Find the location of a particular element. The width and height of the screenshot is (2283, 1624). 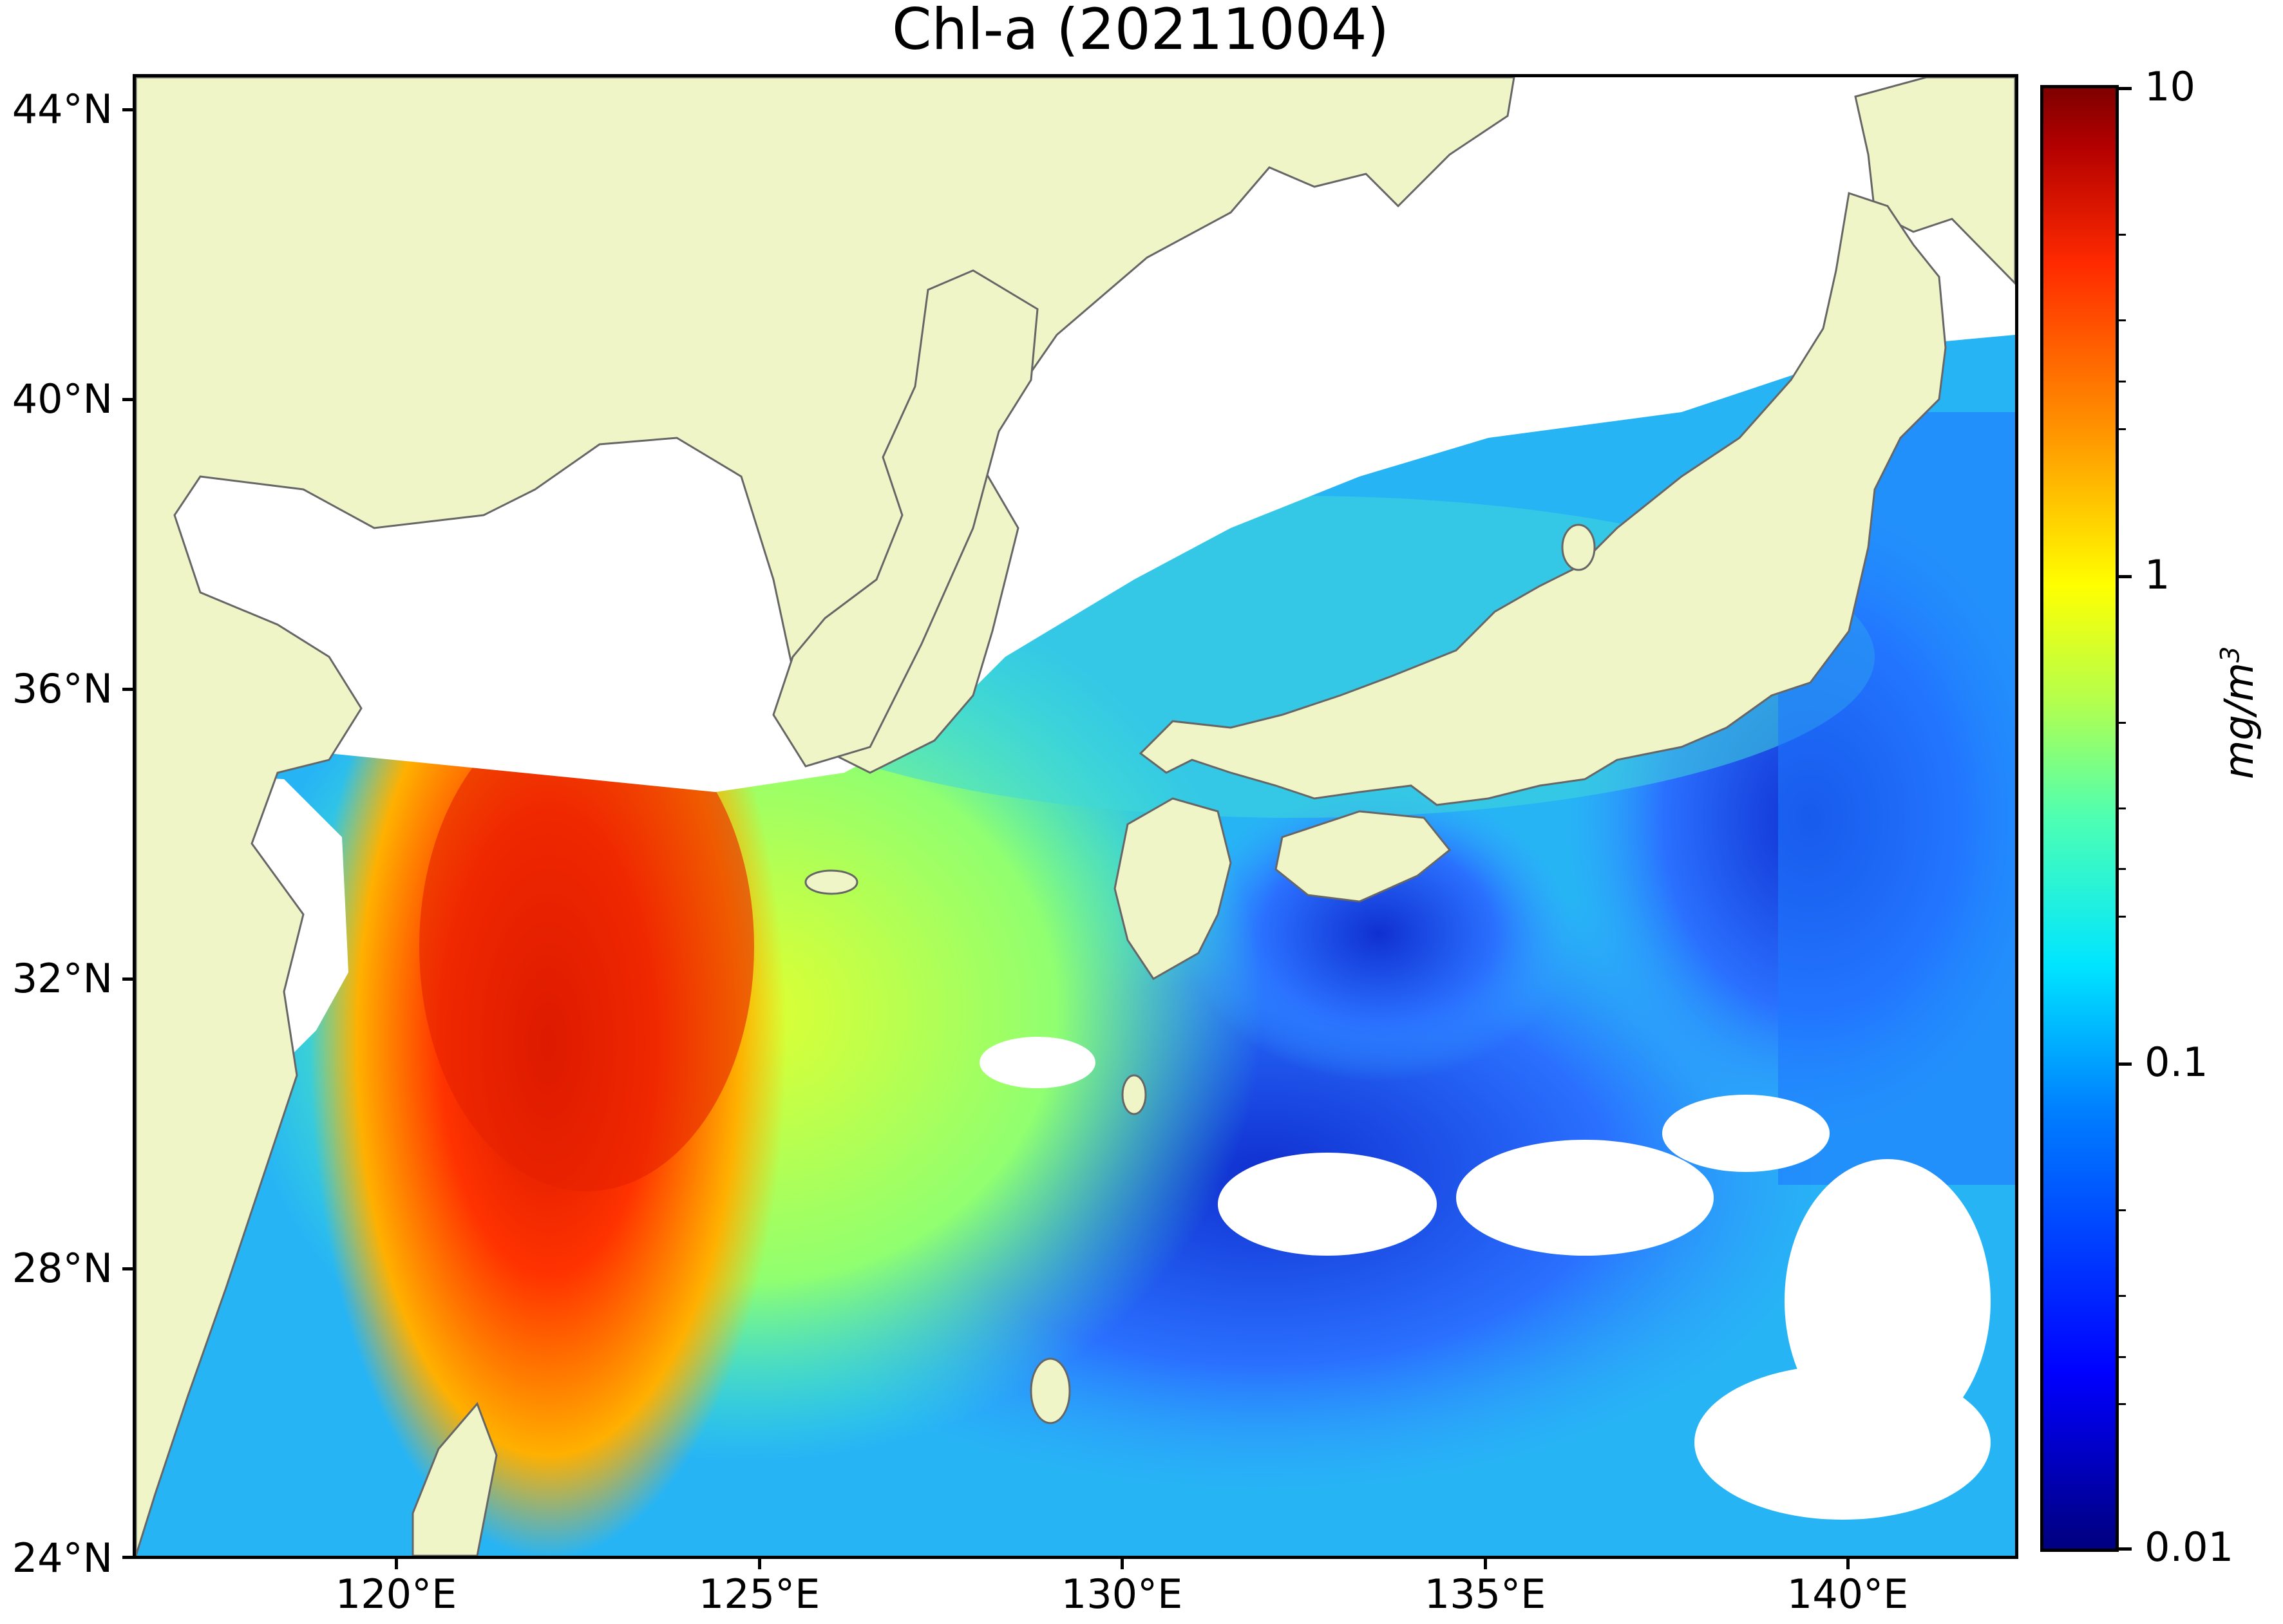

colorbar-unit-label: mg/m3 is located at coordinates (2238, 713).